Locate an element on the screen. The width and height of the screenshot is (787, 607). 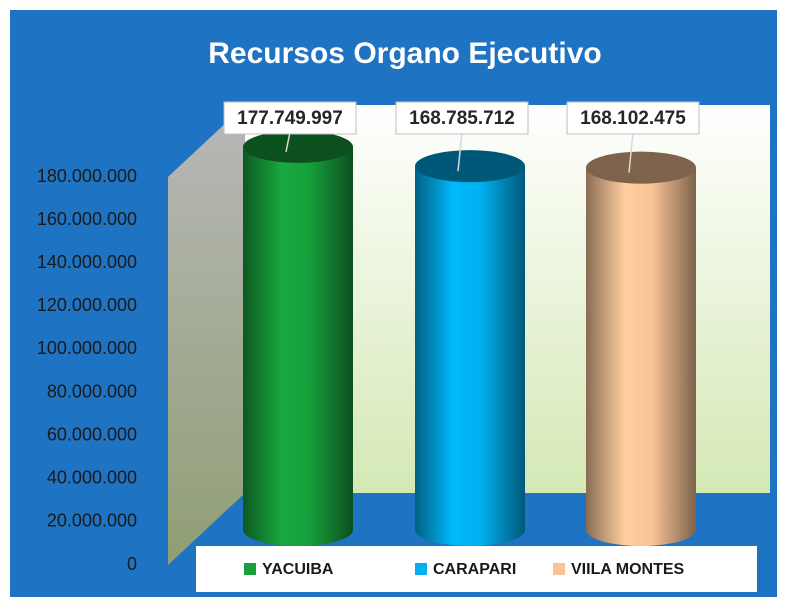
y-tick-label: 0 is located at coordinates (132, 564).